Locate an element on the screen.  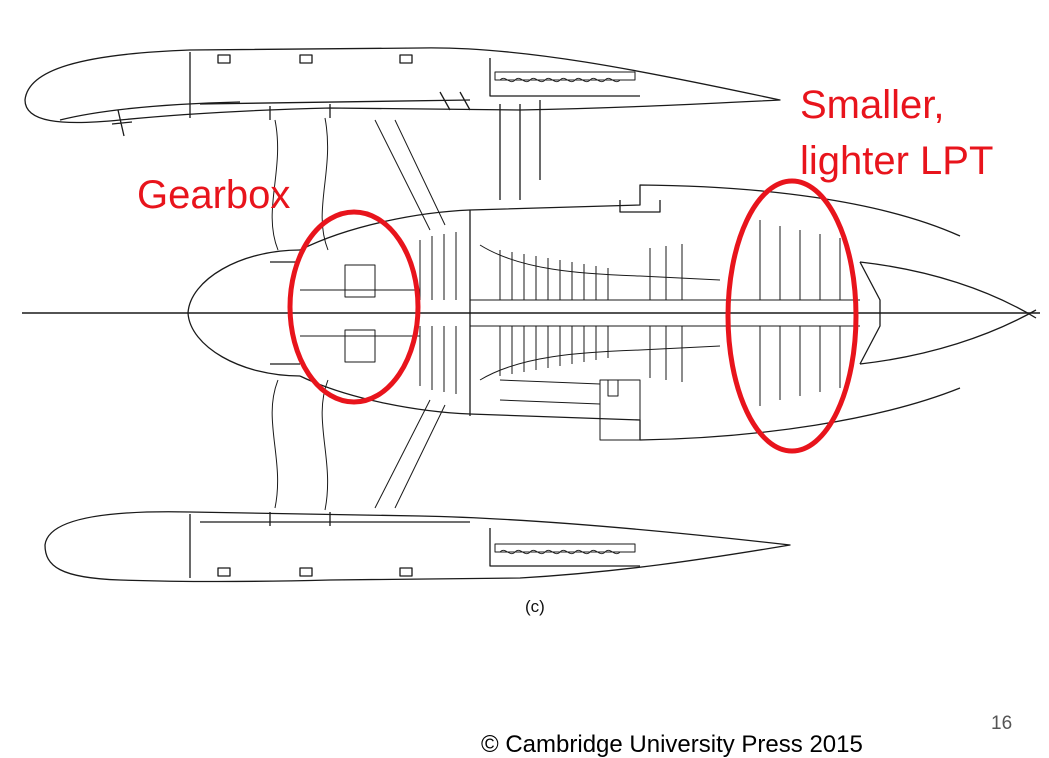
lpt-annotation-line-2: lighter LPT is located at coordinates (897, 161).